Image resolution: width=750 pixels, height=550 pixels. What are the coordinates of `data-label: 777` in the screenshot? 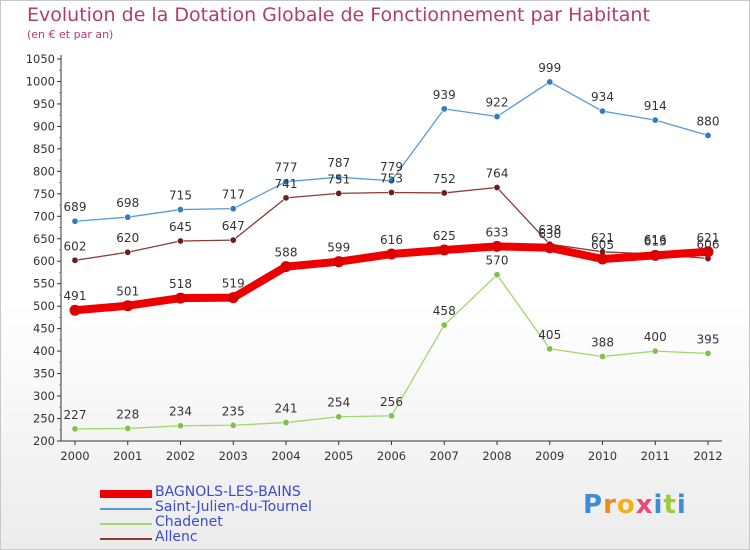 It's located at (286, 168).